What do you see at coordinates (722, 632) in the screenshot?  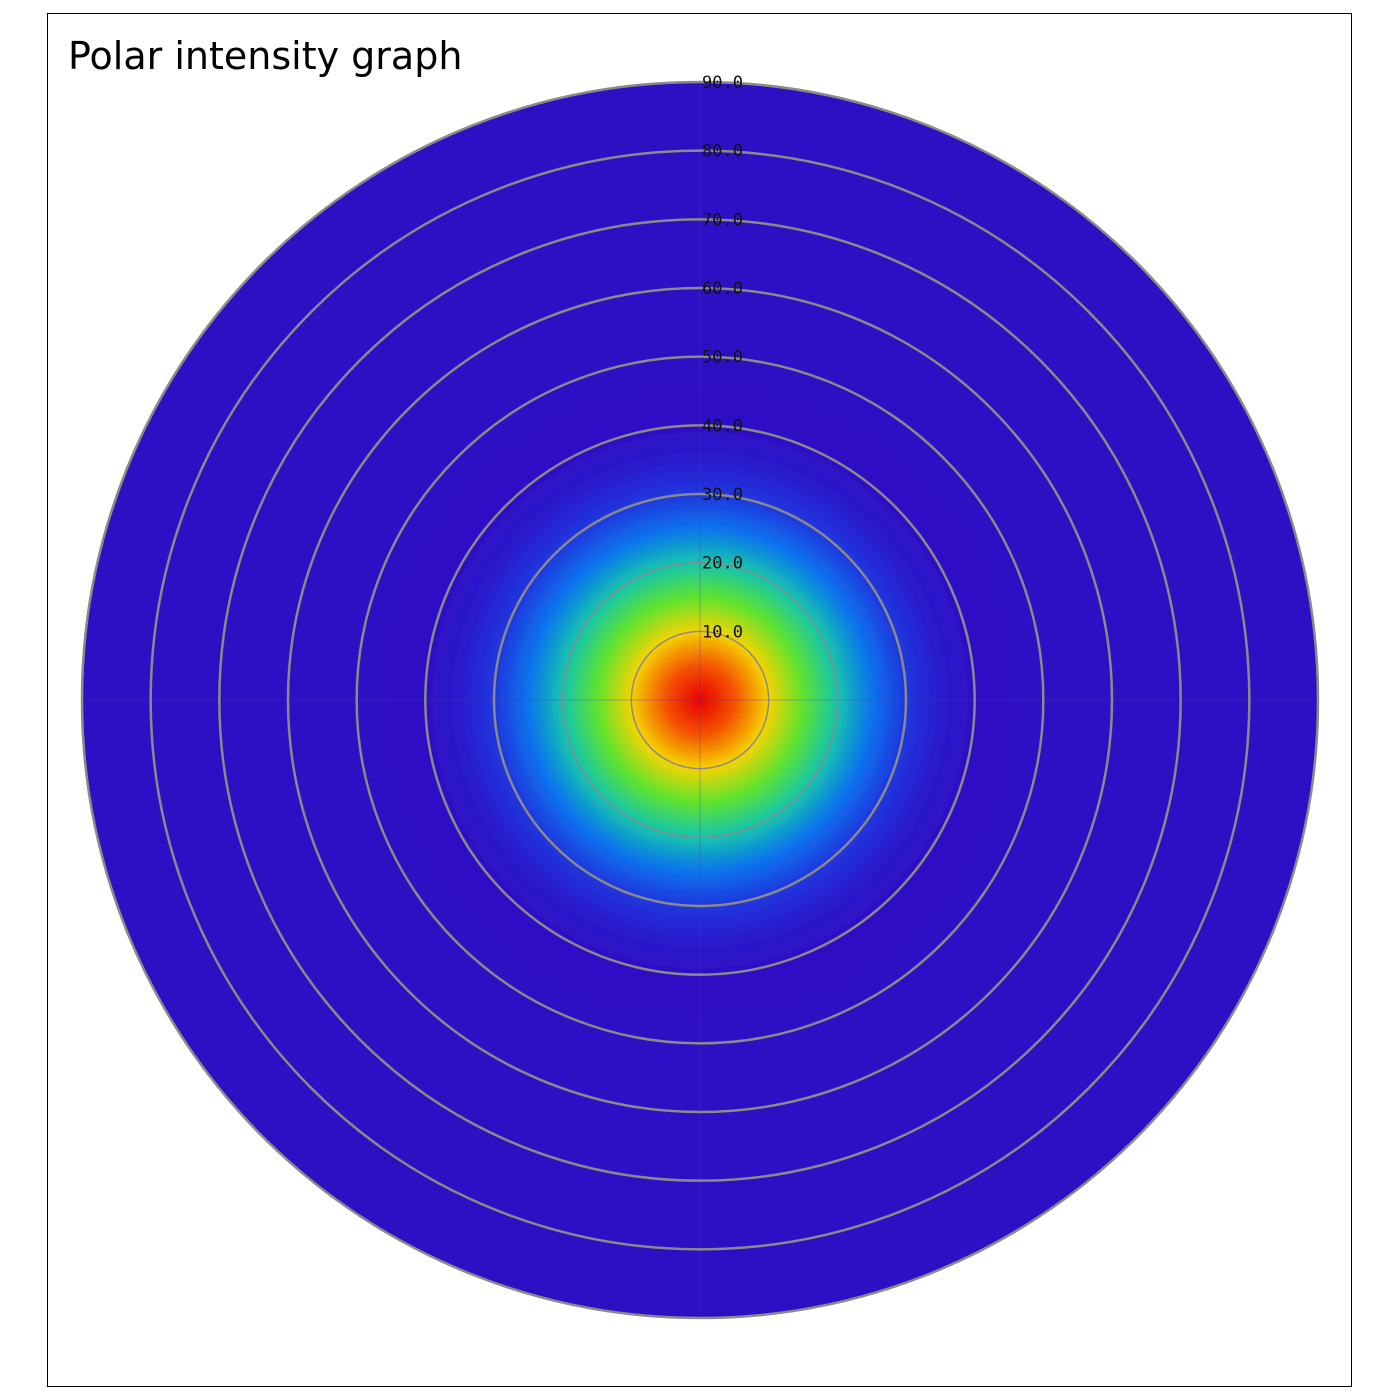 I see `radial-tick-label-10: 10.0` at bounding box center [722, 632].